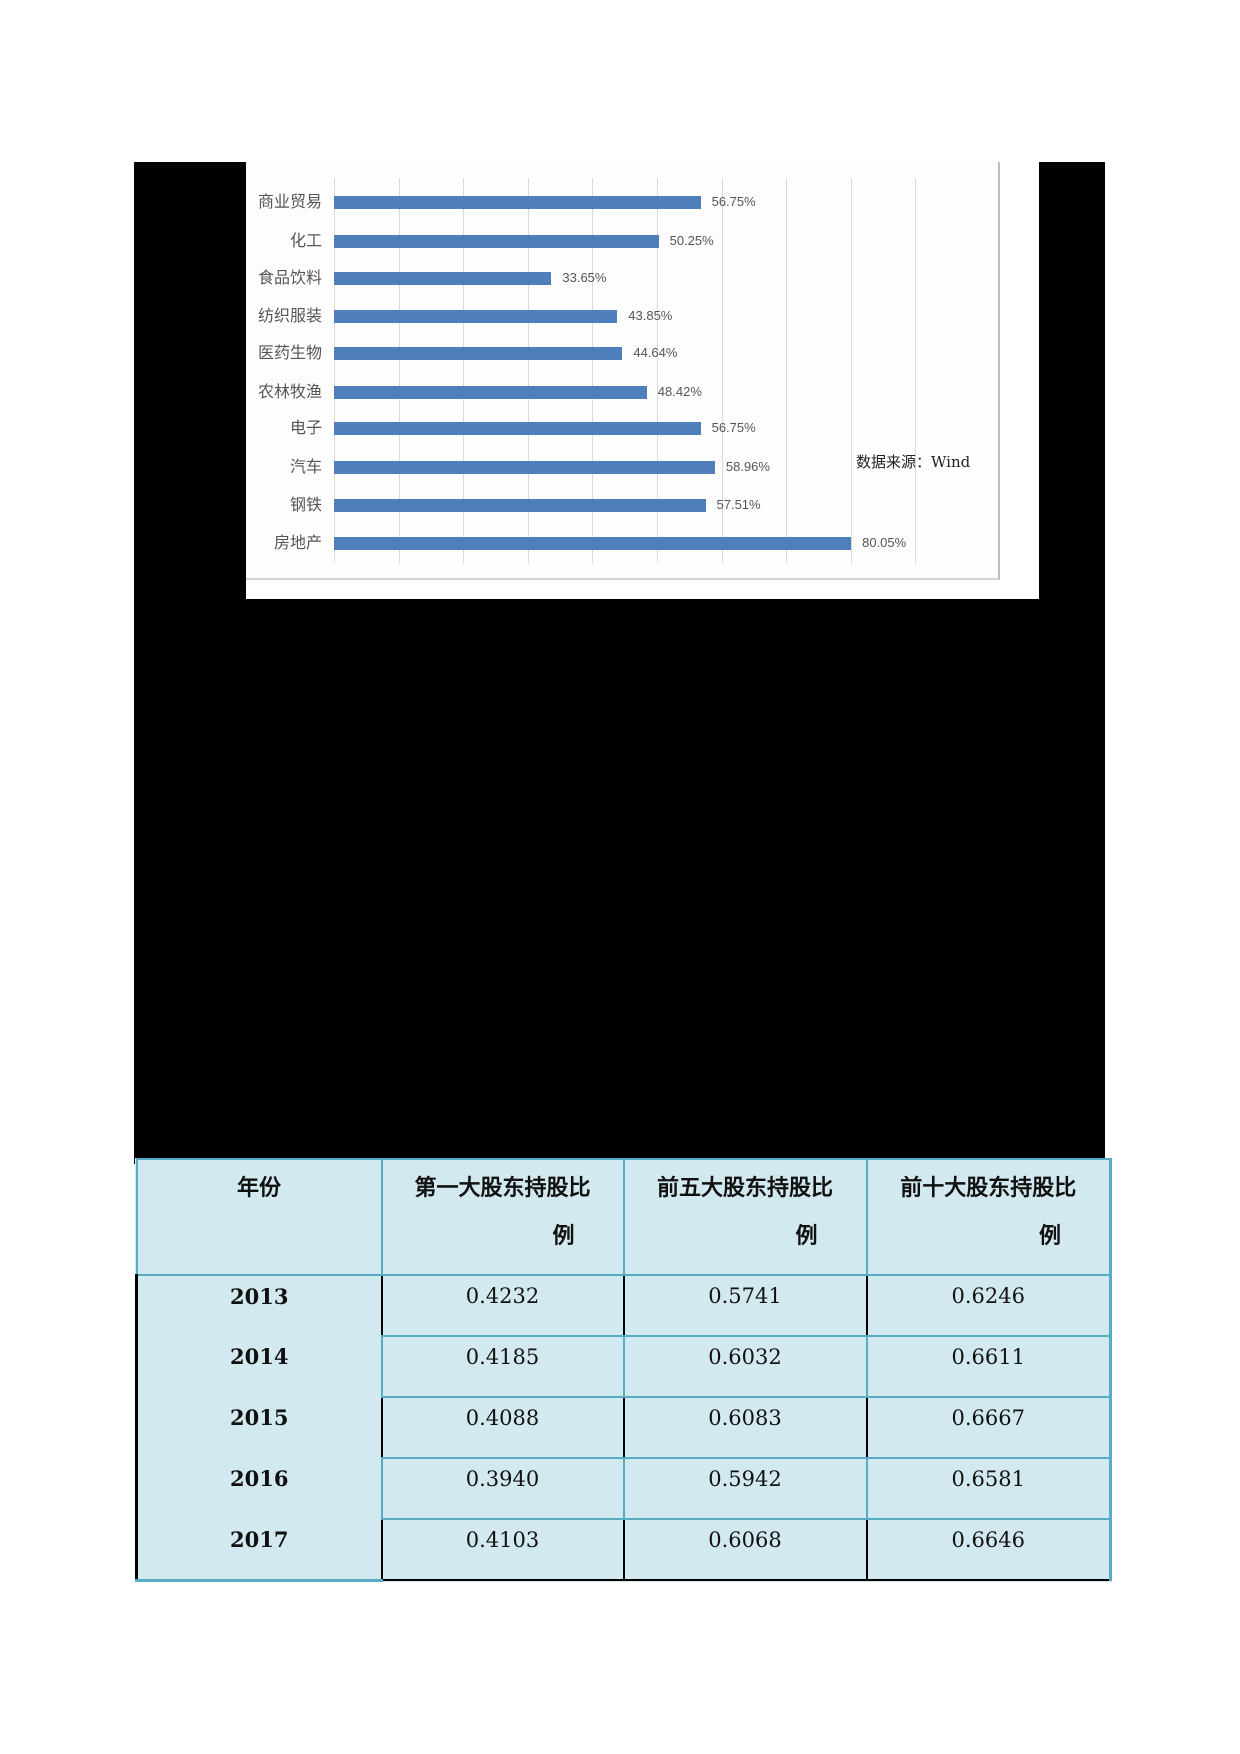  Describe the element at coordinates (584, 277) in the screenshot. I see `value-label: 33.65%` at that location.